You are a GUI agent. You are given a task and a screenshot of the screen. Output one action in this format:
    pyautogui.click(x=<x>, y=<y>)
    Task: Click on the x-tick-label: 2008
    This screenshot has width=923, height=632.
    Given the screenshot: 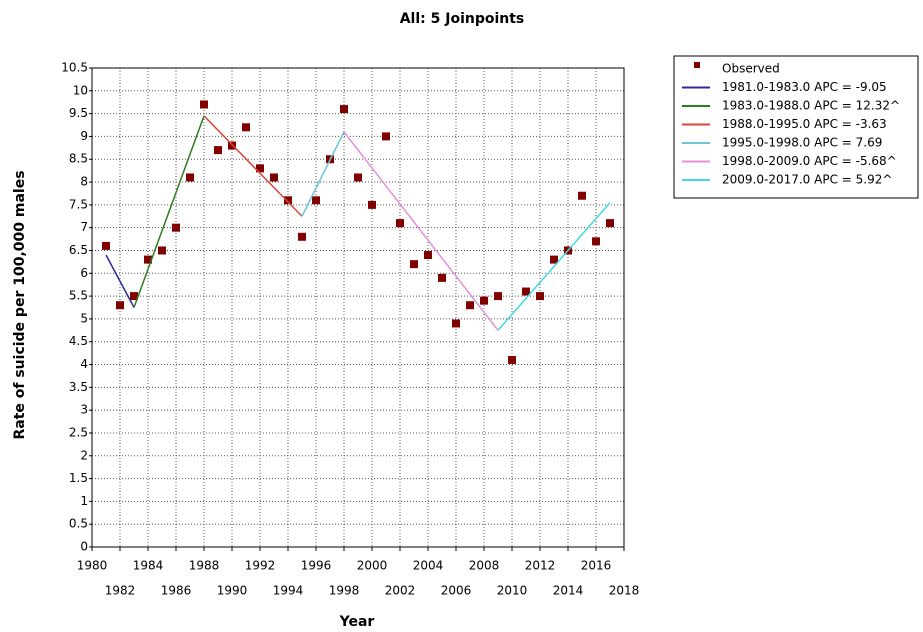 What is the action you would take?
    pyautogui.click(x=484, y=566)
    